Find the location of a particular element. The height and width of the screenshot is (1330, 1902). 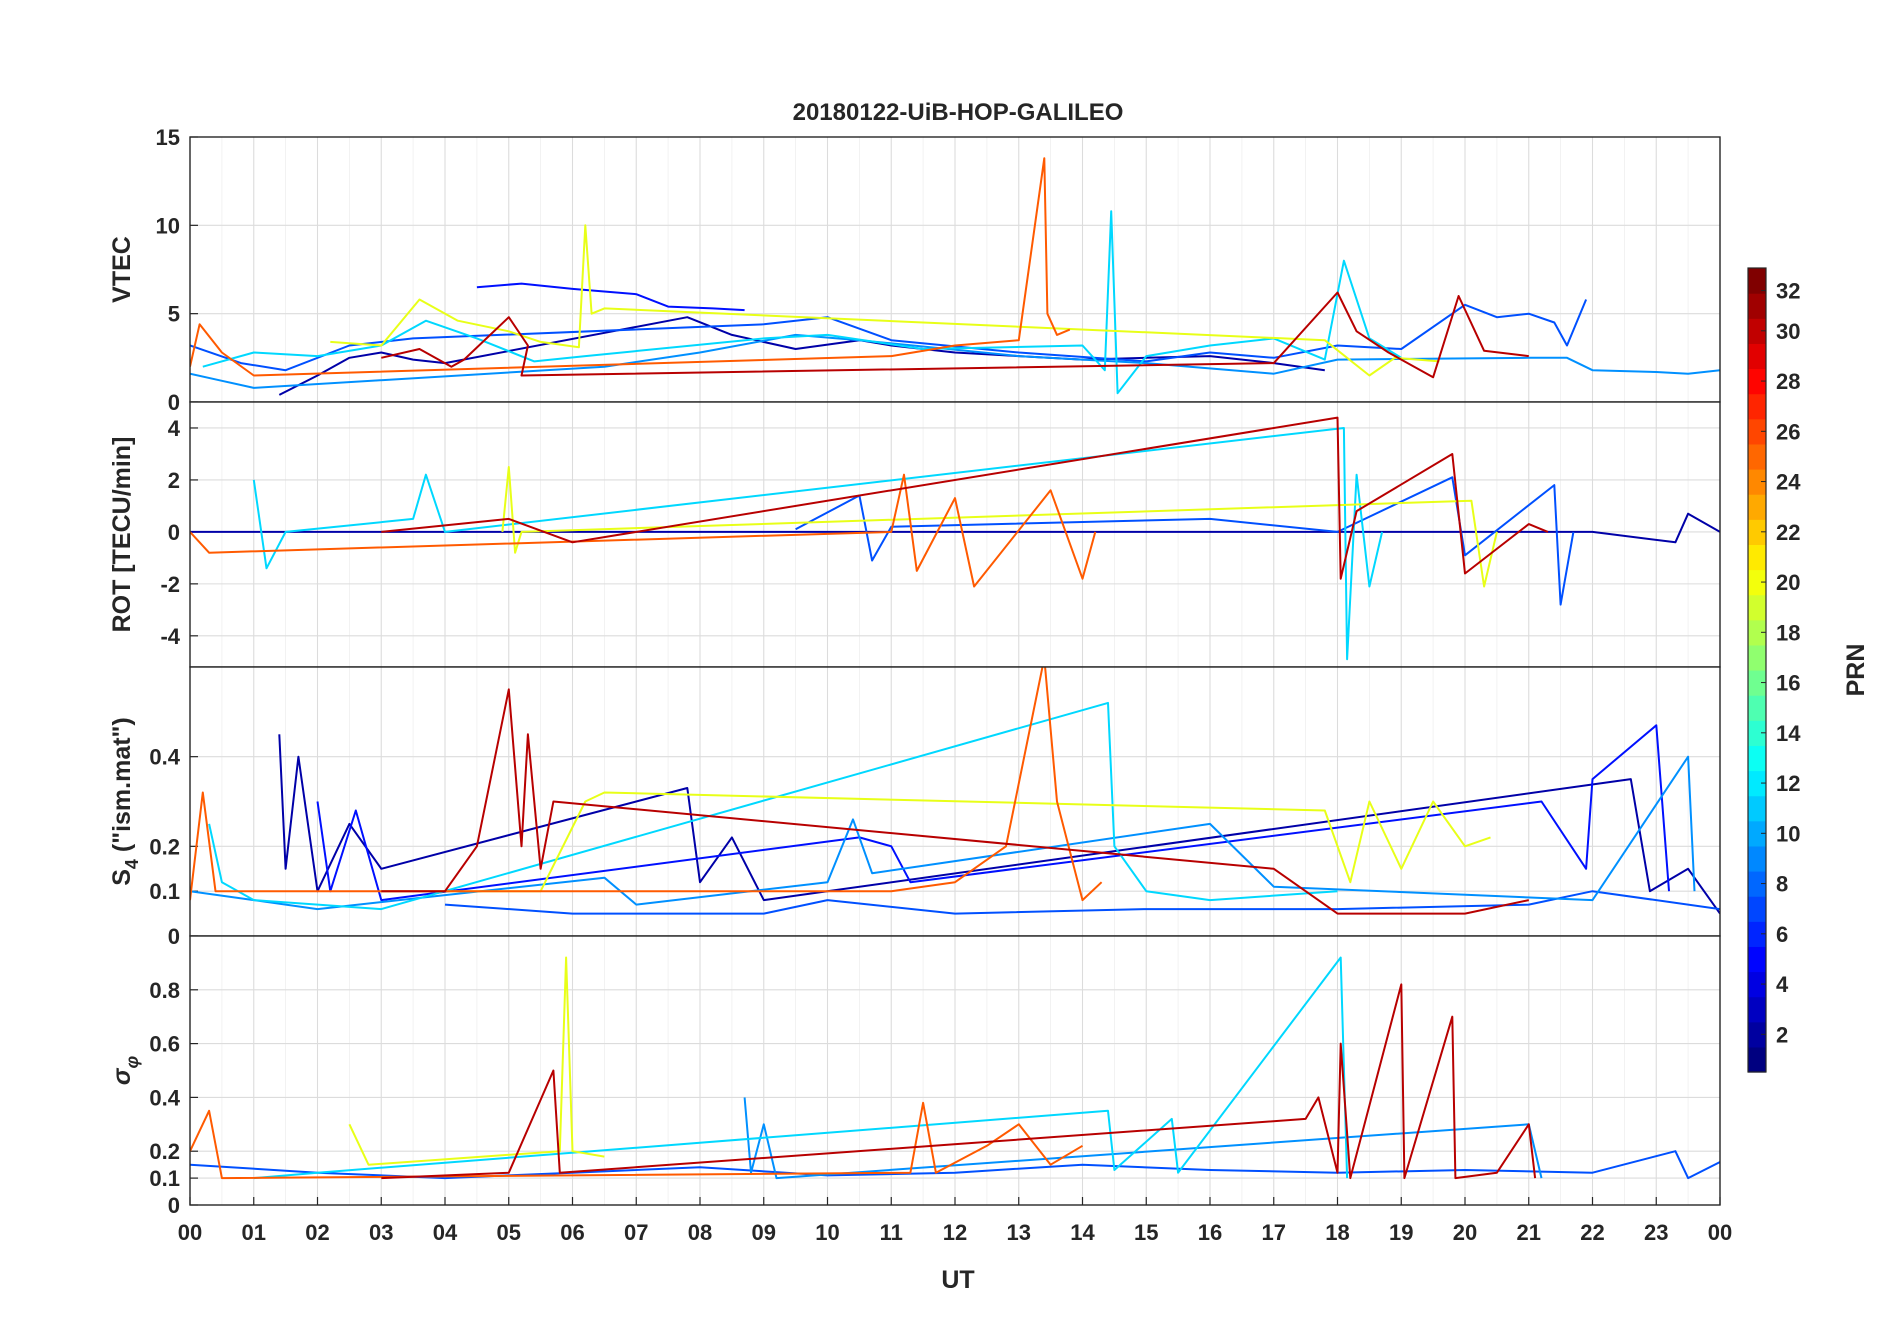

x-tick-label: 15 is located at coordinates (1146, 1232).